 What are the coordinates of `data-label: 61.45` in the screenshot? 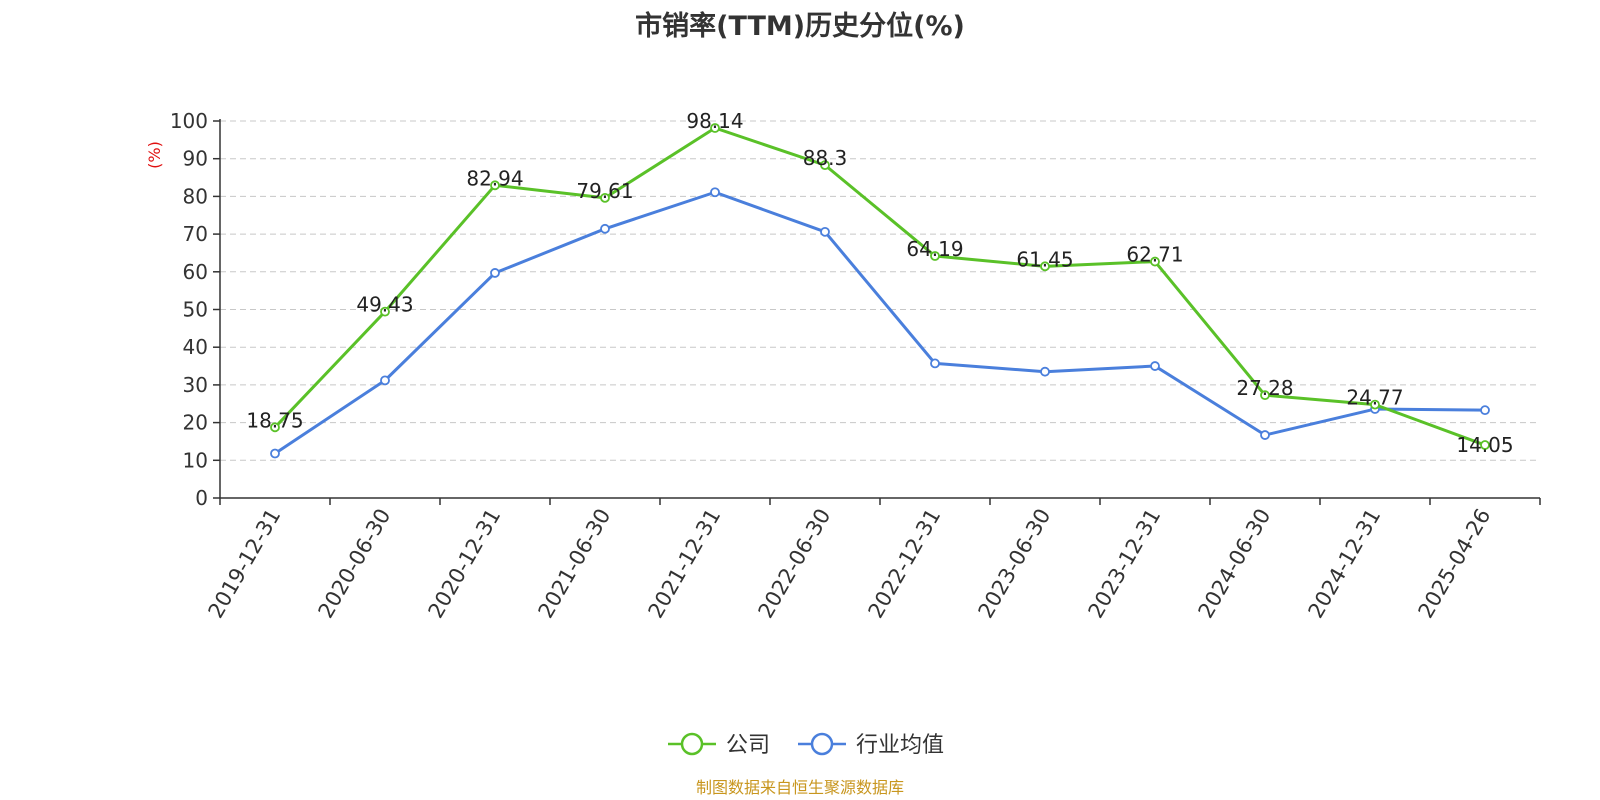 It's located at (1044, 259).